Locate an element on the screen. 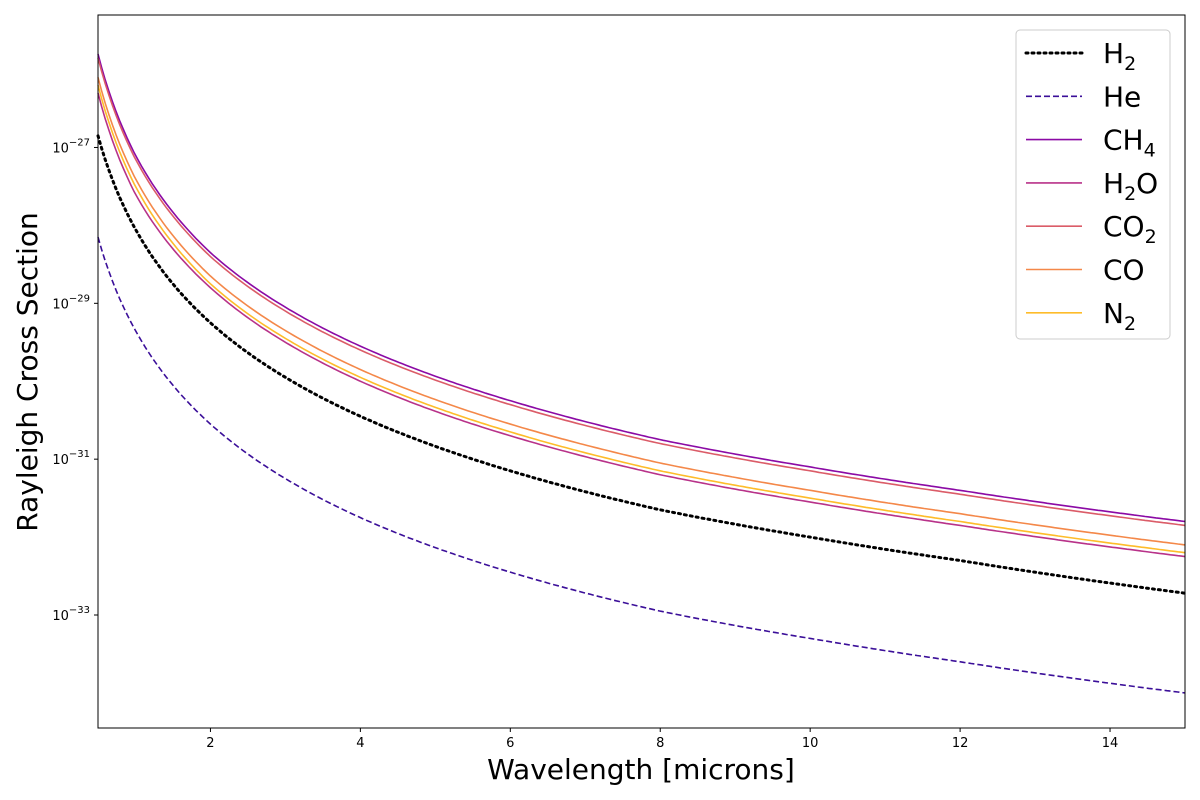  y-tick-label: 10−33 is located at coordinates (71, 614).